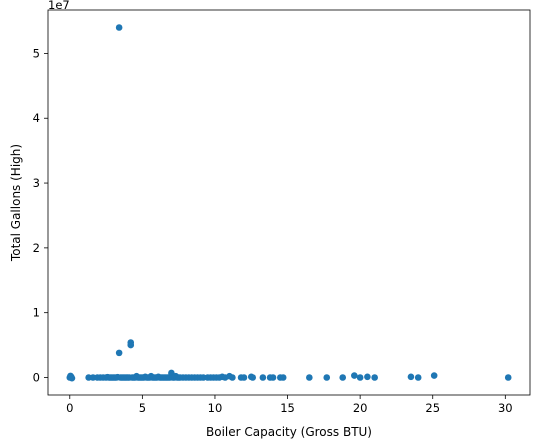  Describe the element at coordinates (289, 432) in the screenshot. I see `x-axis-label: Boiler Capacity (Gross BTU)` at that location.